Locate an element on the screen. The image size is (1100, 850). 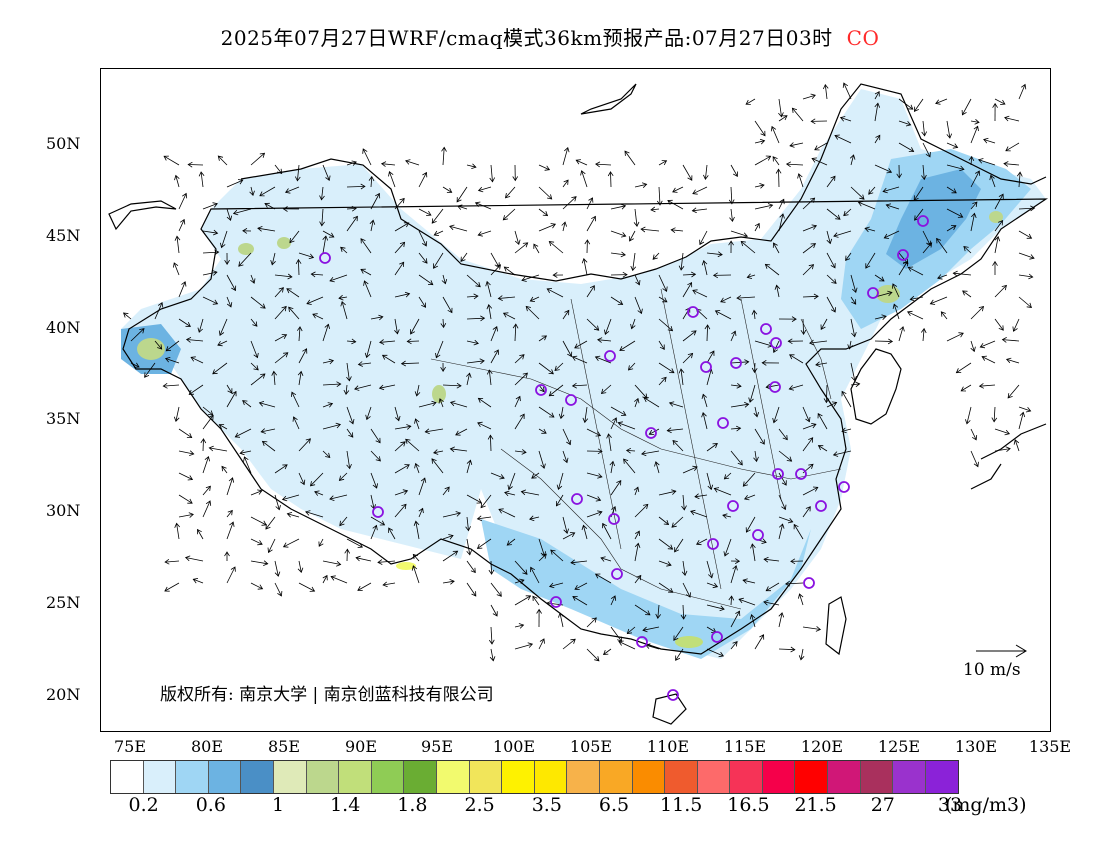
colorbar-label: 3.5 is located at coordinates (546, 805).